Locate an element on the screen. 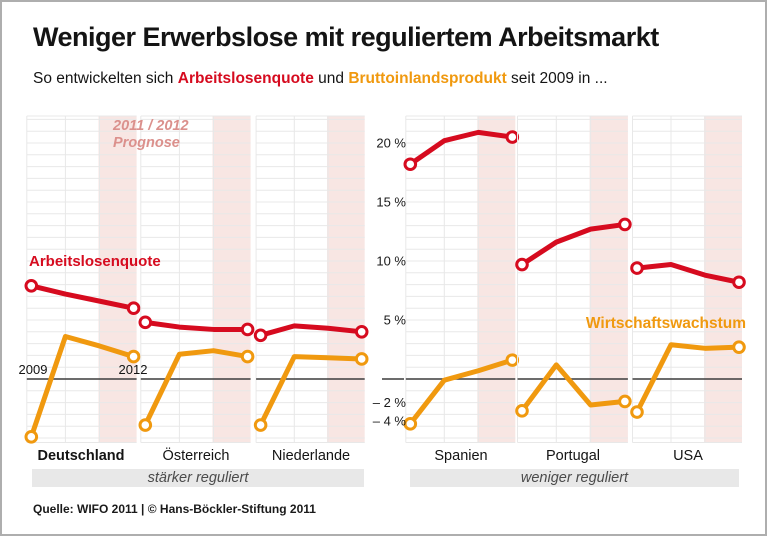 Image resolution: width=767 pixels, height=536 pixels. subtitle-gdp-term: Bruttoinlandsprodukt is located at coordinates (427, 78).